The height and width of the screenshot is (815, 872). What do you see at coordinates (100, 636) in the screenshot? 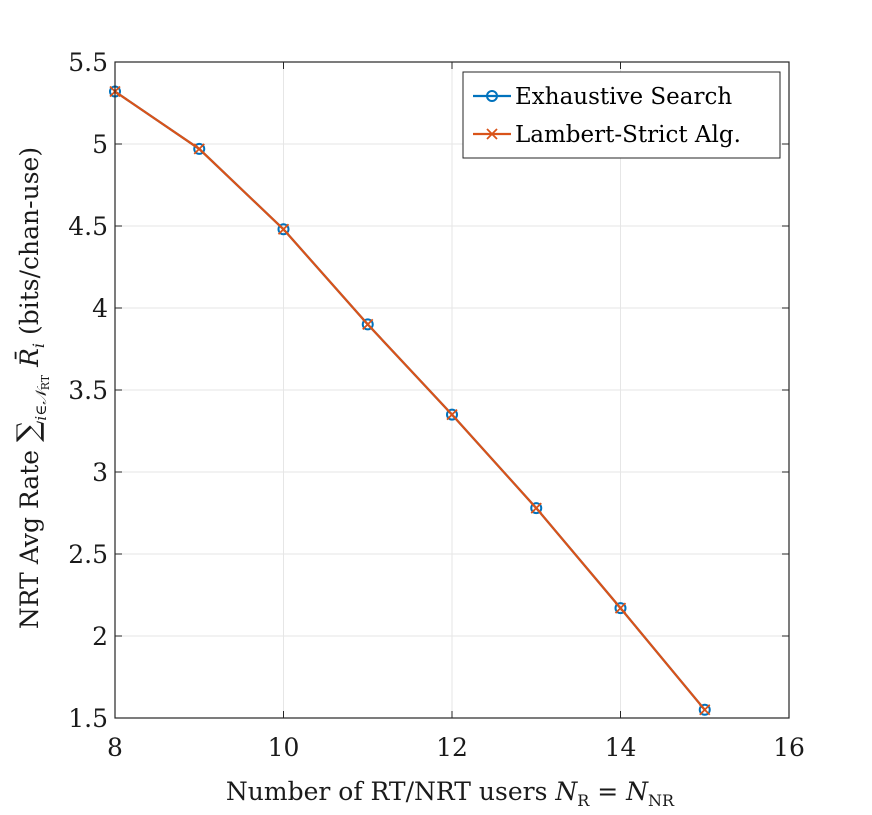
I see `y-tick-label: 2` at bounding box center [100, 636].